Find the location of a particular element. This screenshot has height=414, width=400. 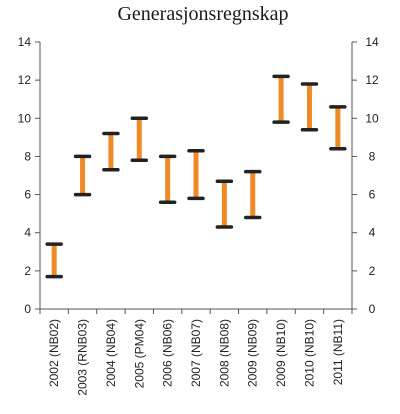

y-tick-label-right: 10 is located at coordinates (372, 118).